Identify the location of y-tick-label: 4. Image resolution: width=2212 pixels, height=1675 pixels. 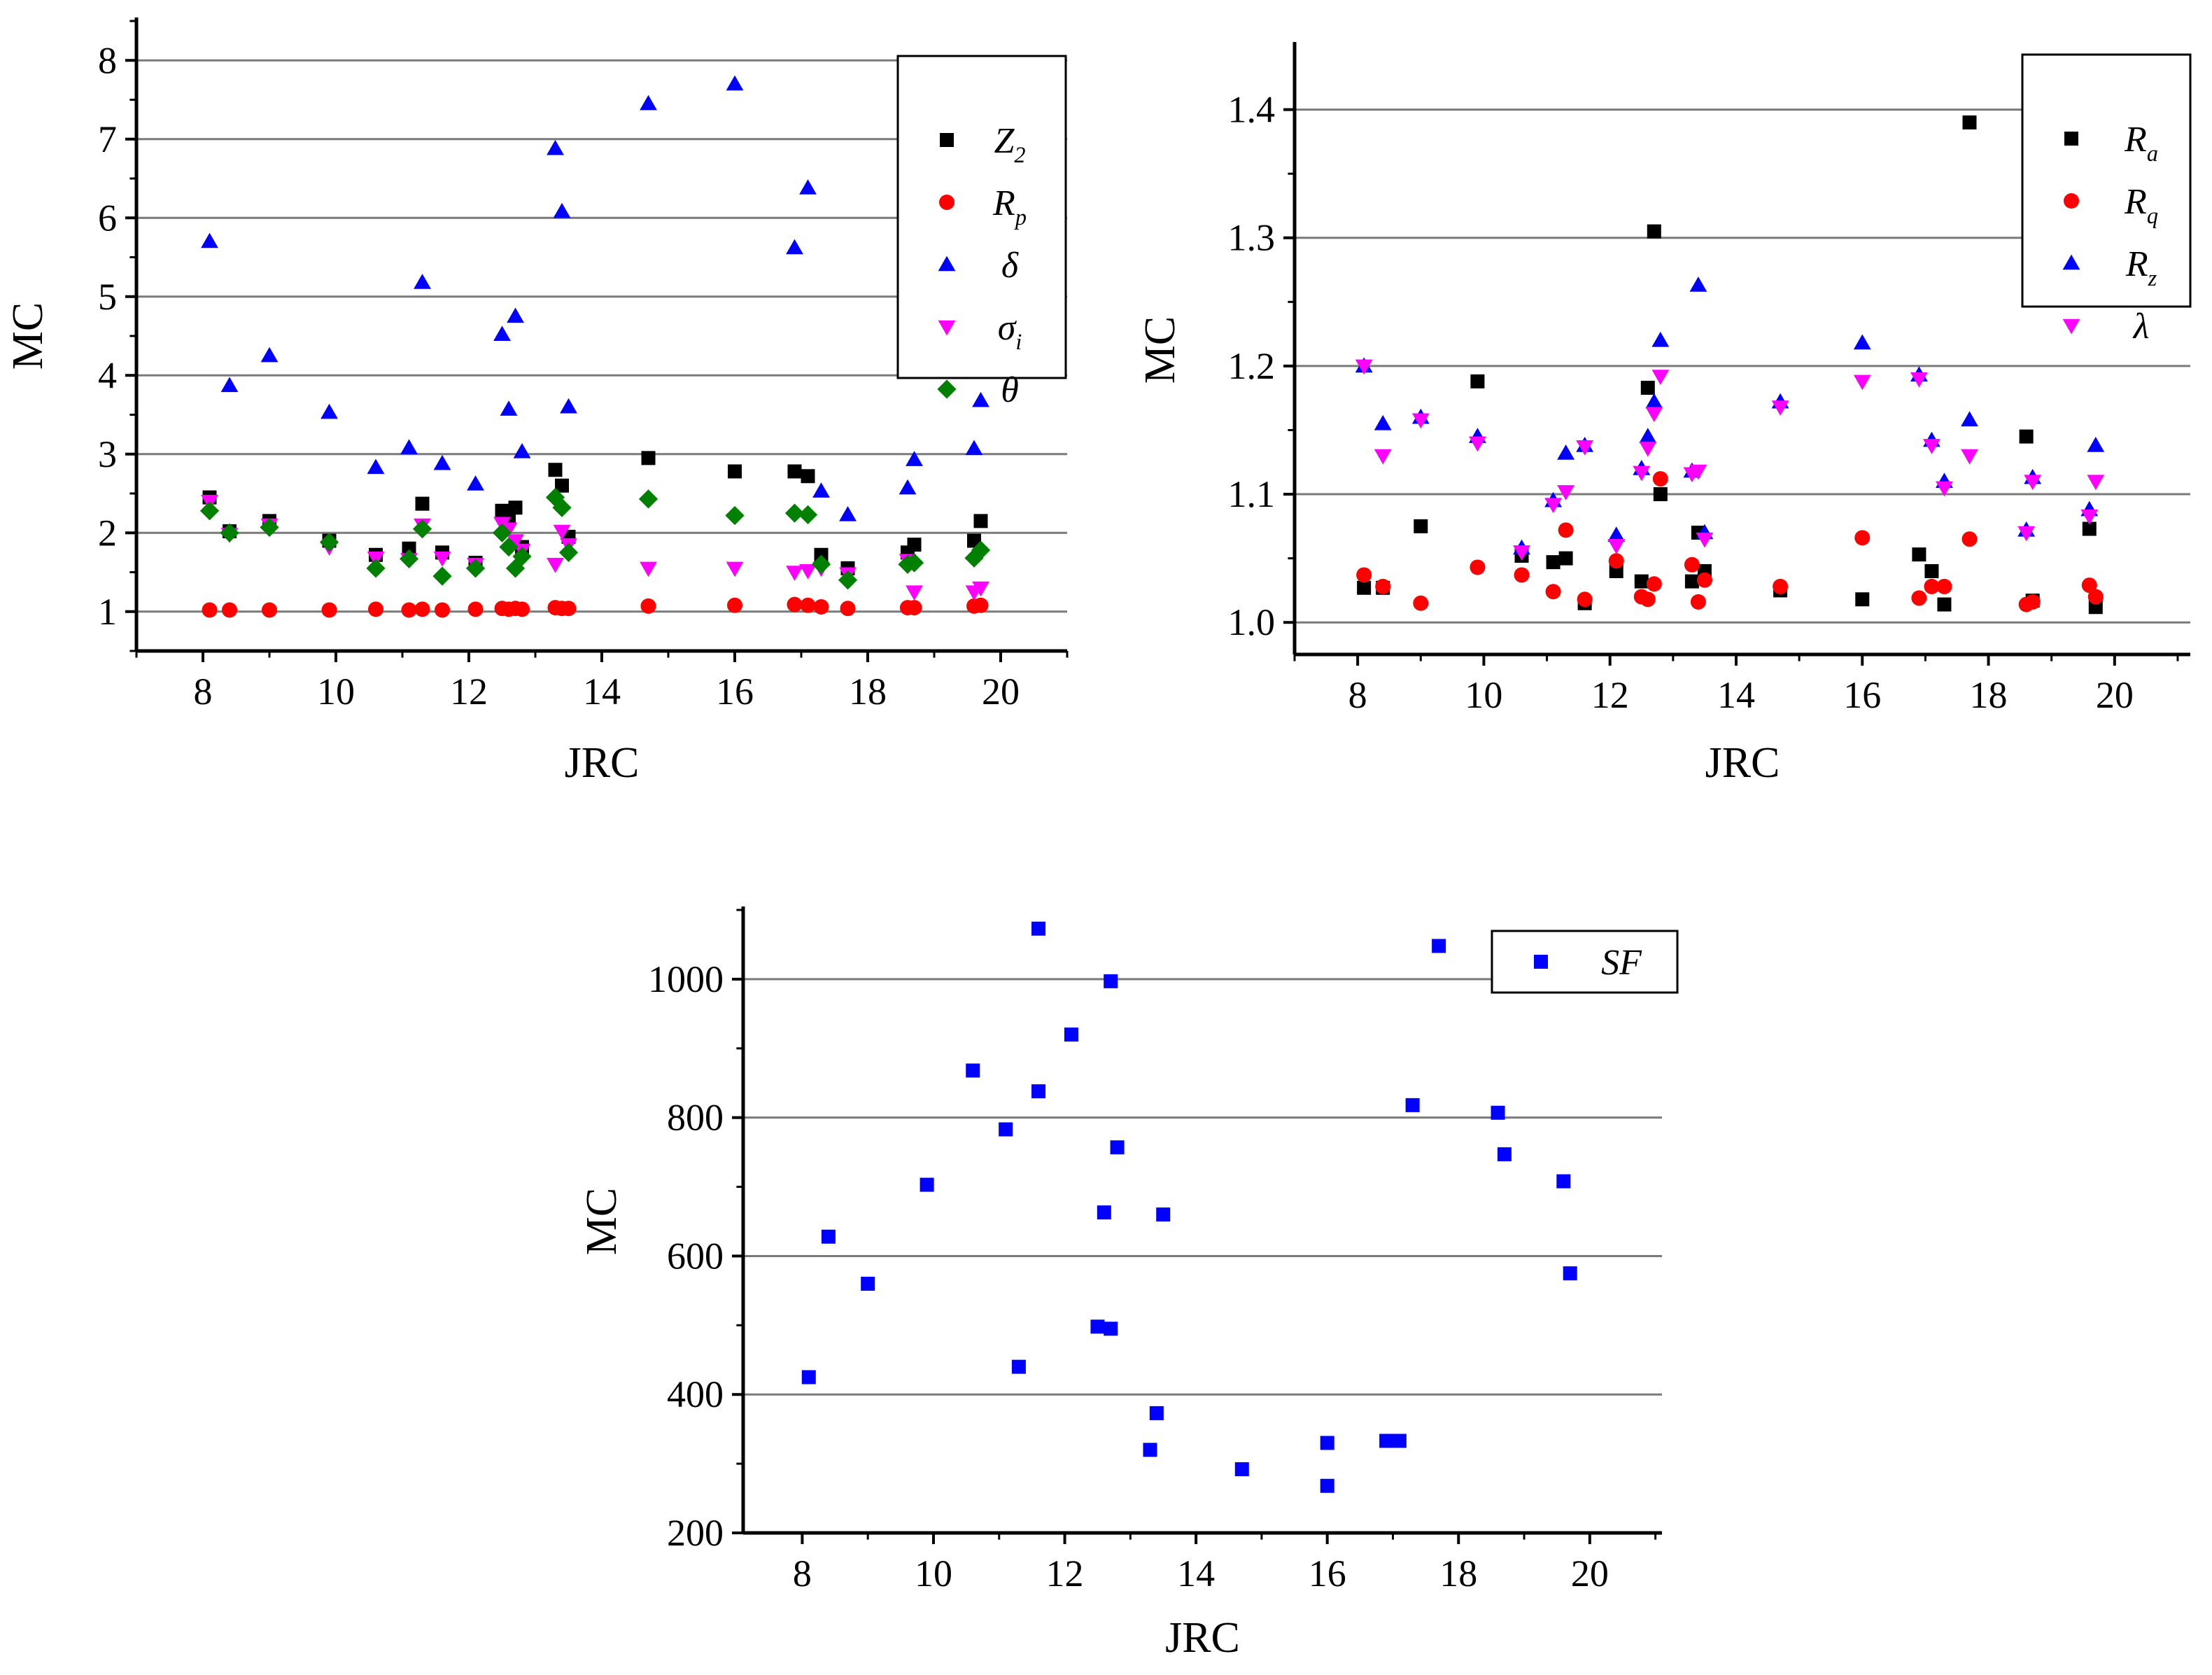
(107, 375).